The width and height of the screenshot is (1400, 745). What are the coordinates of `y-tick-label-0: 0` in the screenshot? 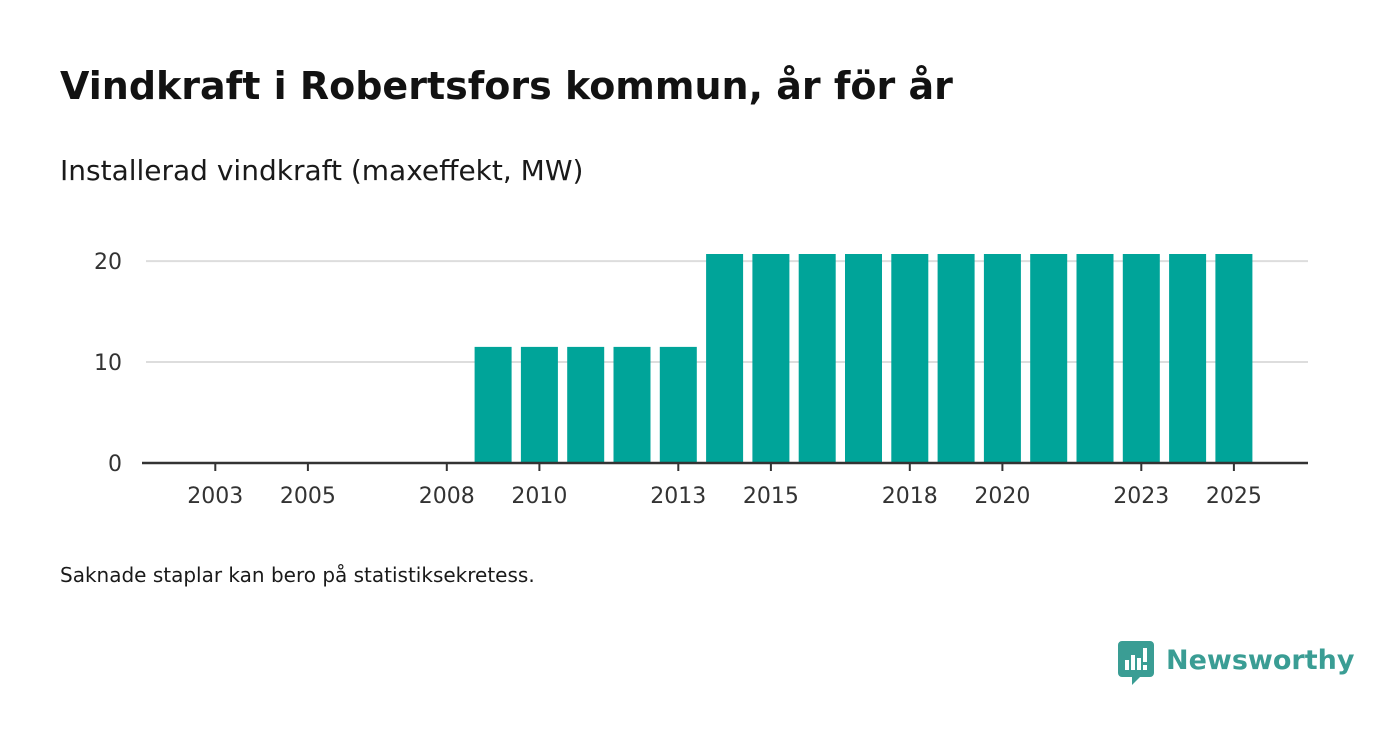 It's located at (115, 464).